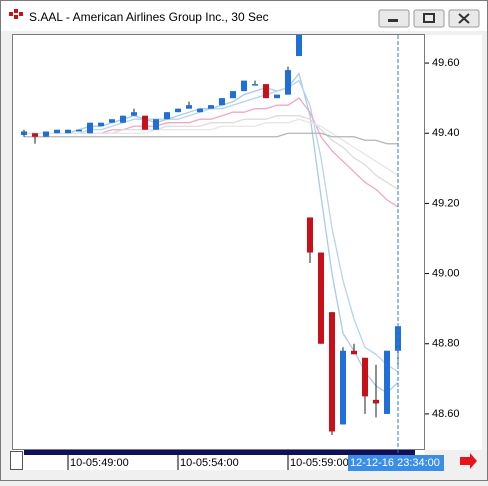 The height and width of the screenshot is (486, 488). What do you see at coordinates (219, 452) in the screenshot?
I see `scroll-track` at bounding box center [219, 452].